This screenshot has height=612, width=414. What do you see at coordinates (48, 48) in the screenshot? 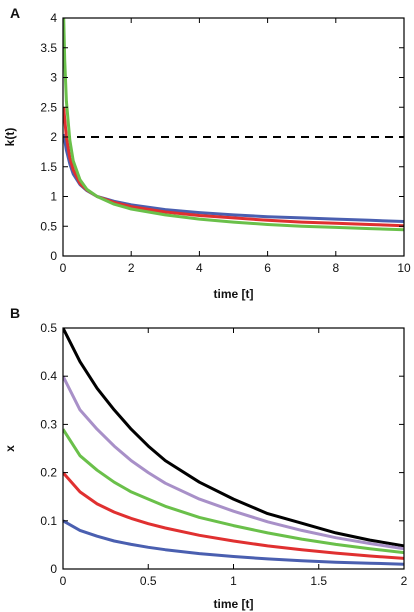
I see `y-tick-label: 3.5` at bounding box center [48, 48].